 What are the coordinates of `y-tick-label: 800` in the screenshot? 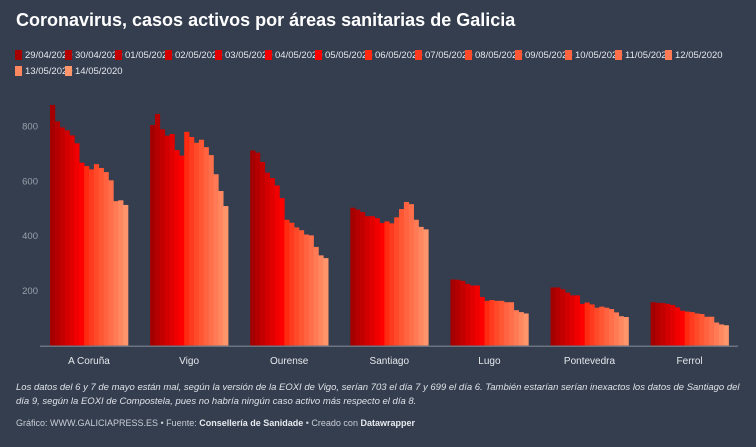 It's located at (30, 127).